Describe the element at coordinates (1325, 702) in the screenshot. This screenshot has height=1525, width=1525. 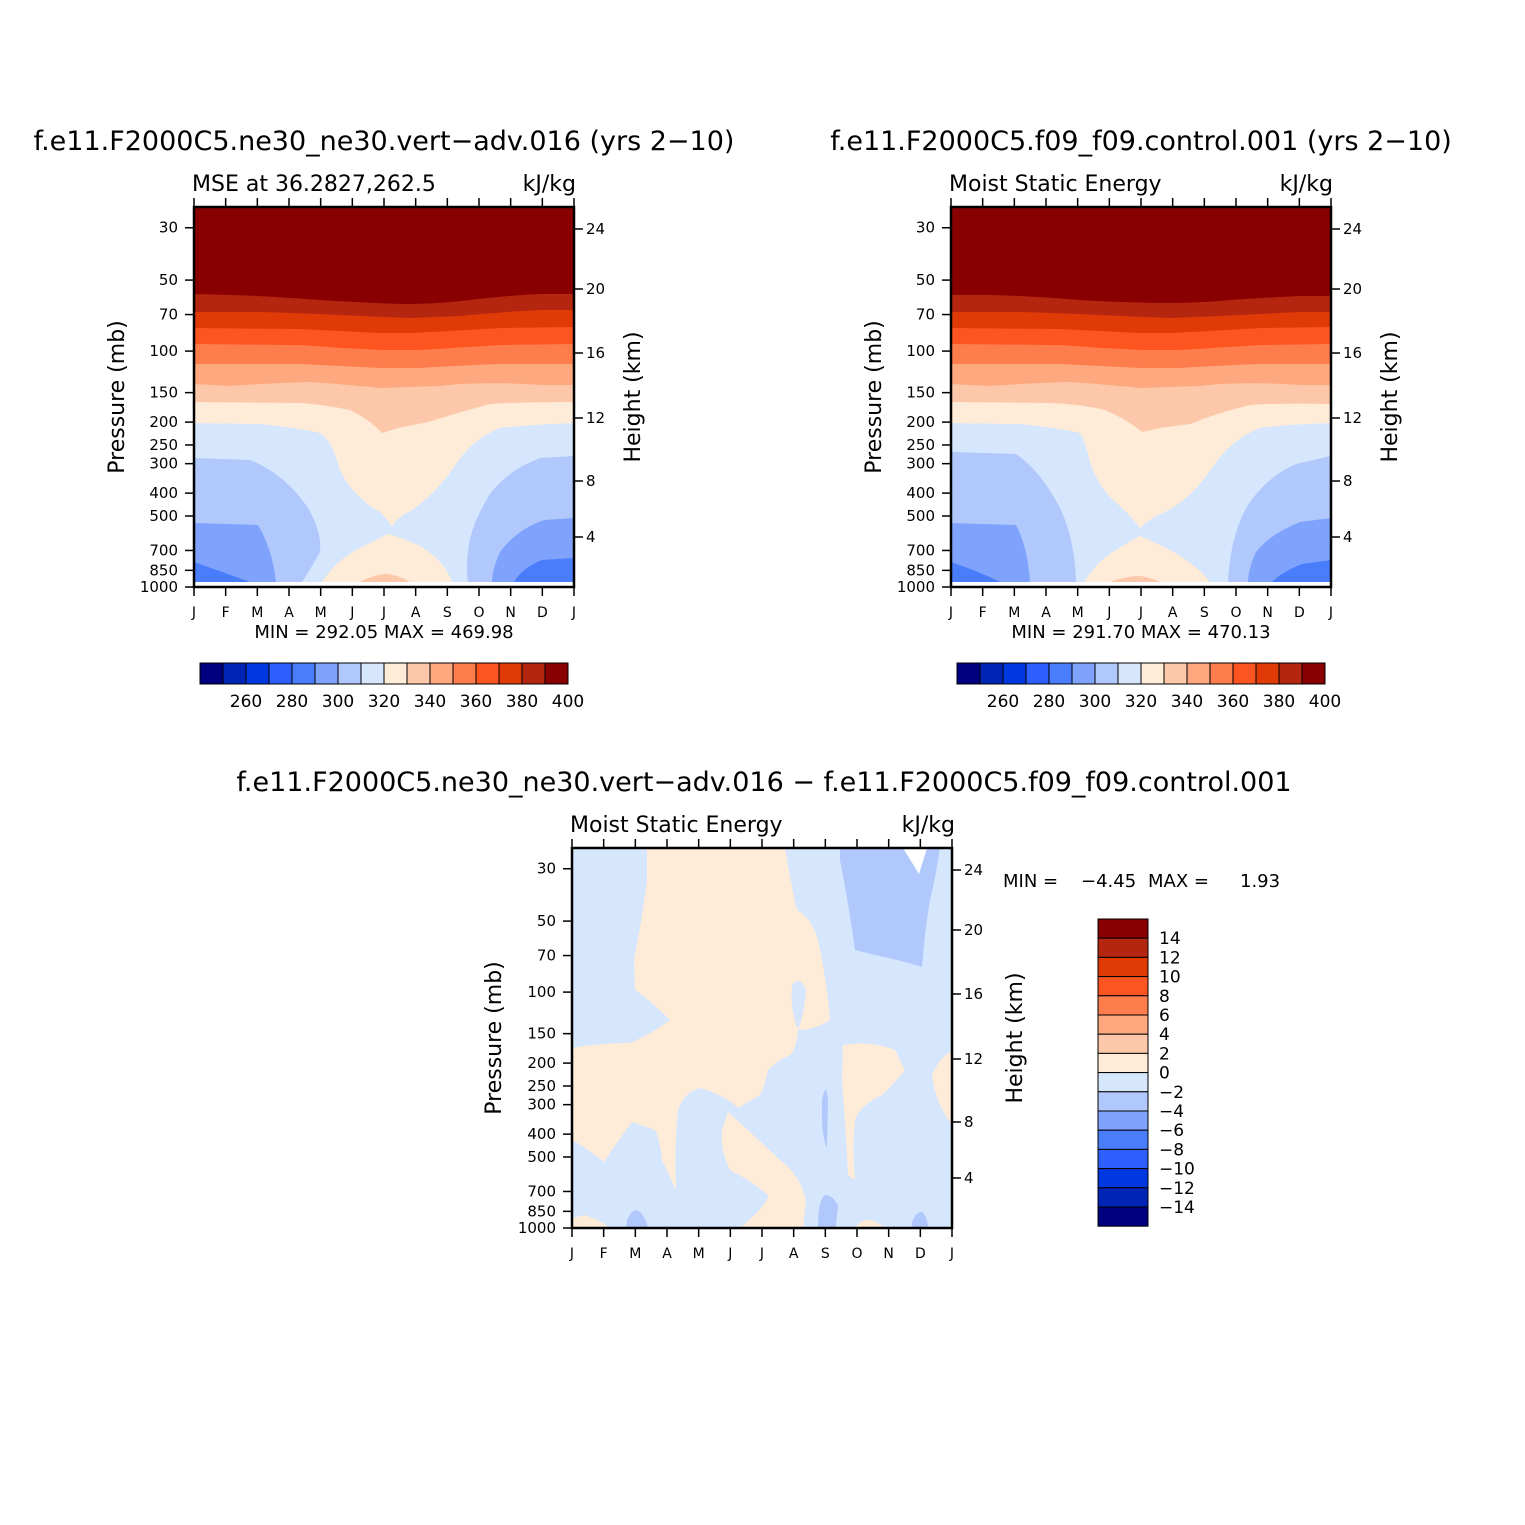
I see `colorbar-label: 400` at that location.